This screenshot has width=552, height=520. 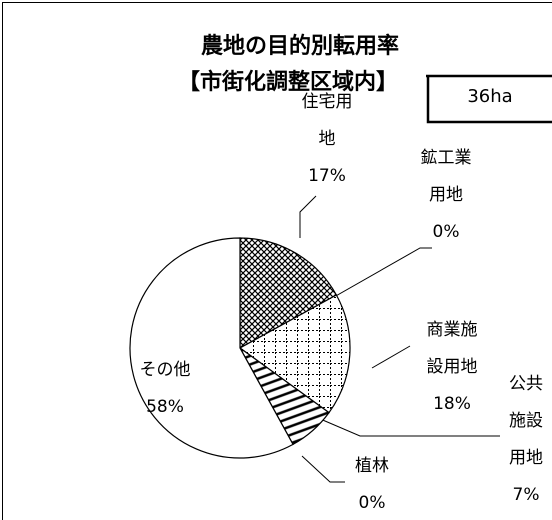 I want to click on value-label: 17%, so click(x=327, y=176).